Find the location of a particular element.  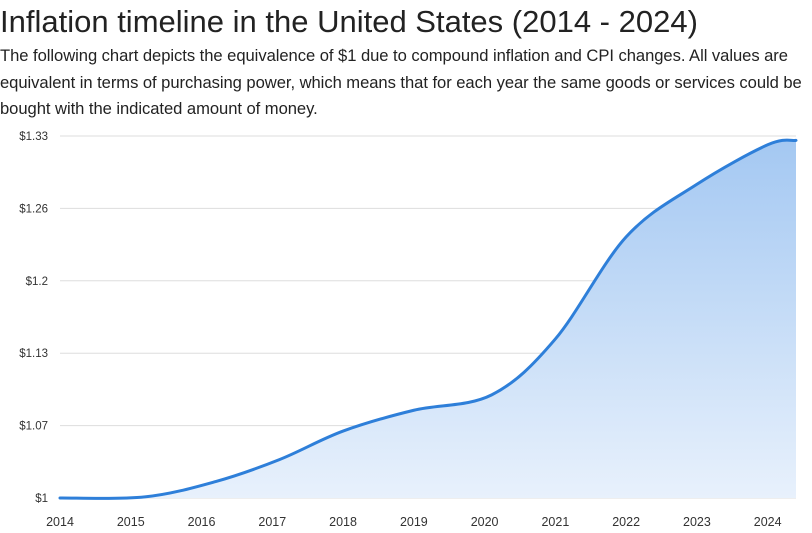

x-tick-label: 2016 is located at coordinates (202, 522).